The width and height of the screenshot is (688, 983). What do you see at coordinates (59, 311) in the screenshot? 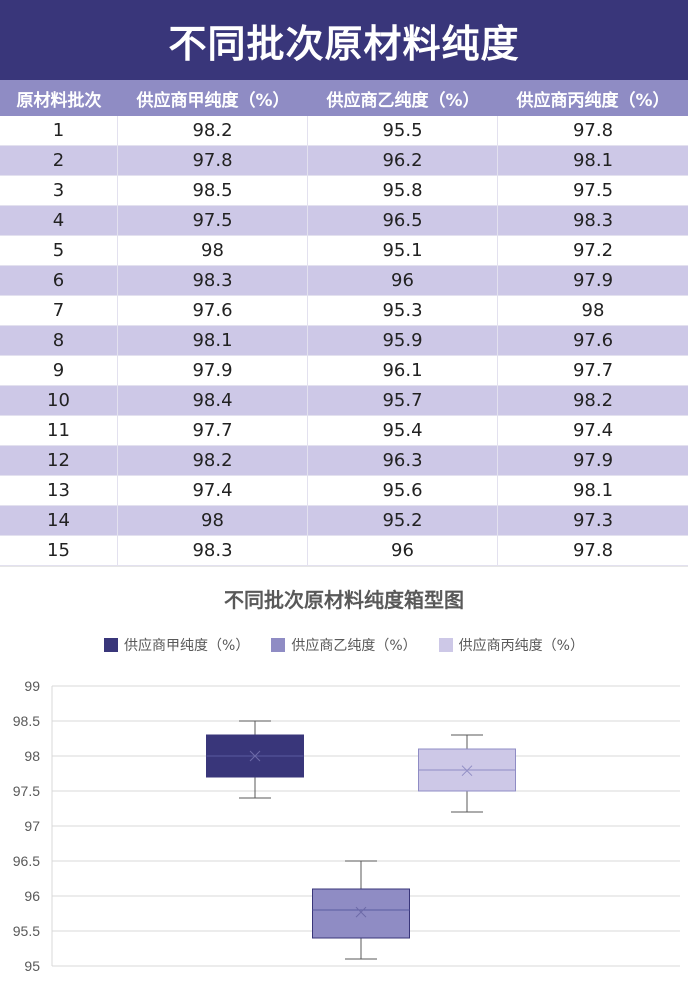
I see `table-cell: 7` at bounding box center [59, 311].